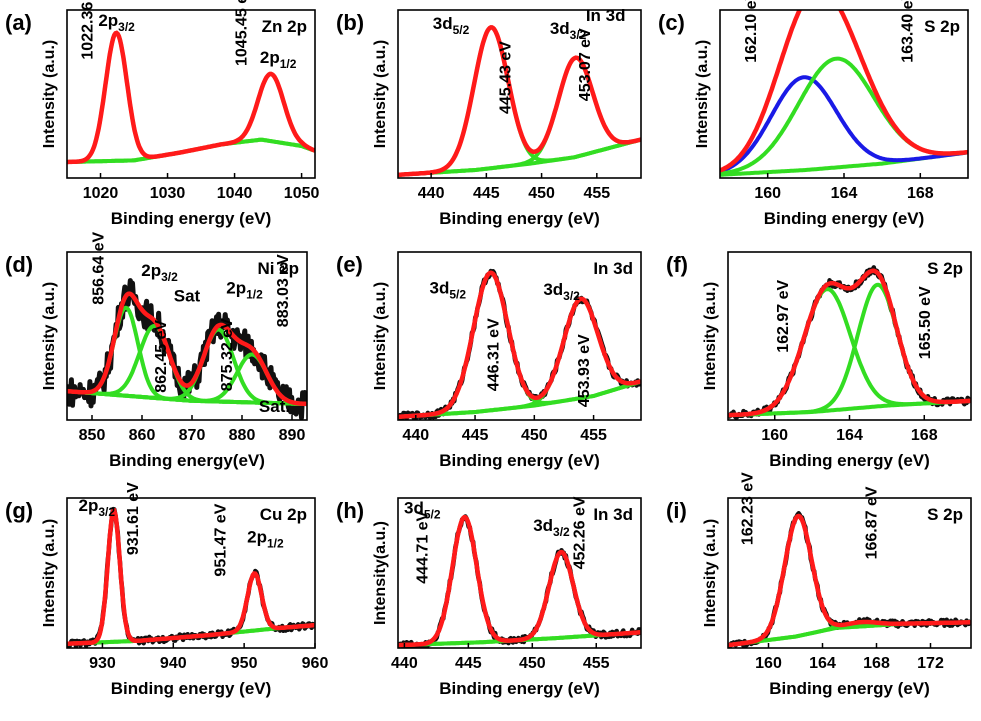 The width and height of the screenshot is (981, 721). I want to click on peak-position-label: 446.31 eV, so click(494, 354).